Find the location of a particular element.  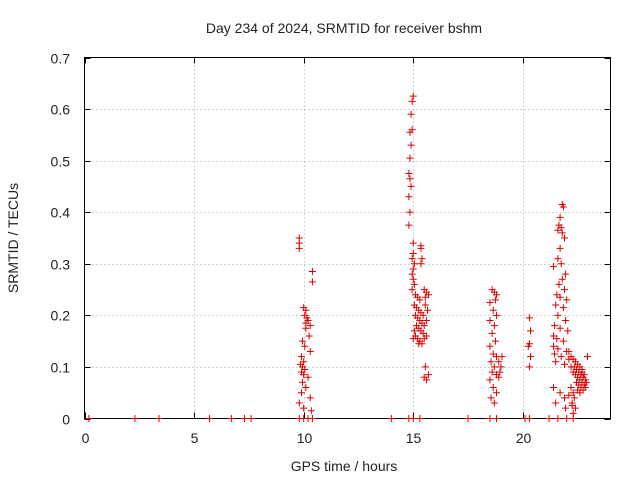

x-tick-label: 10 is located at coordinates (305, 438).